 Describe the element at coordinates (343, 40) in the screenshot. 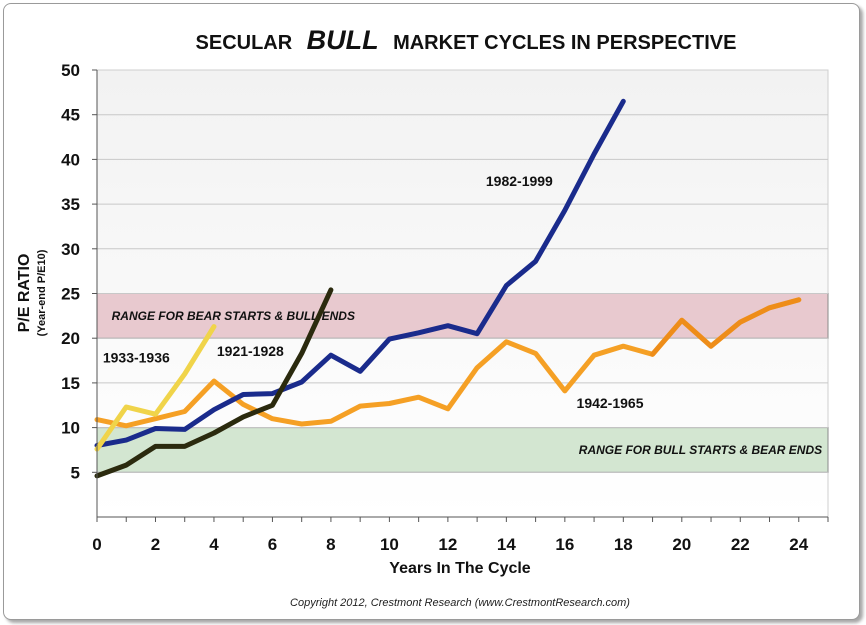

I see `chart-title-em: BULL` at that location.